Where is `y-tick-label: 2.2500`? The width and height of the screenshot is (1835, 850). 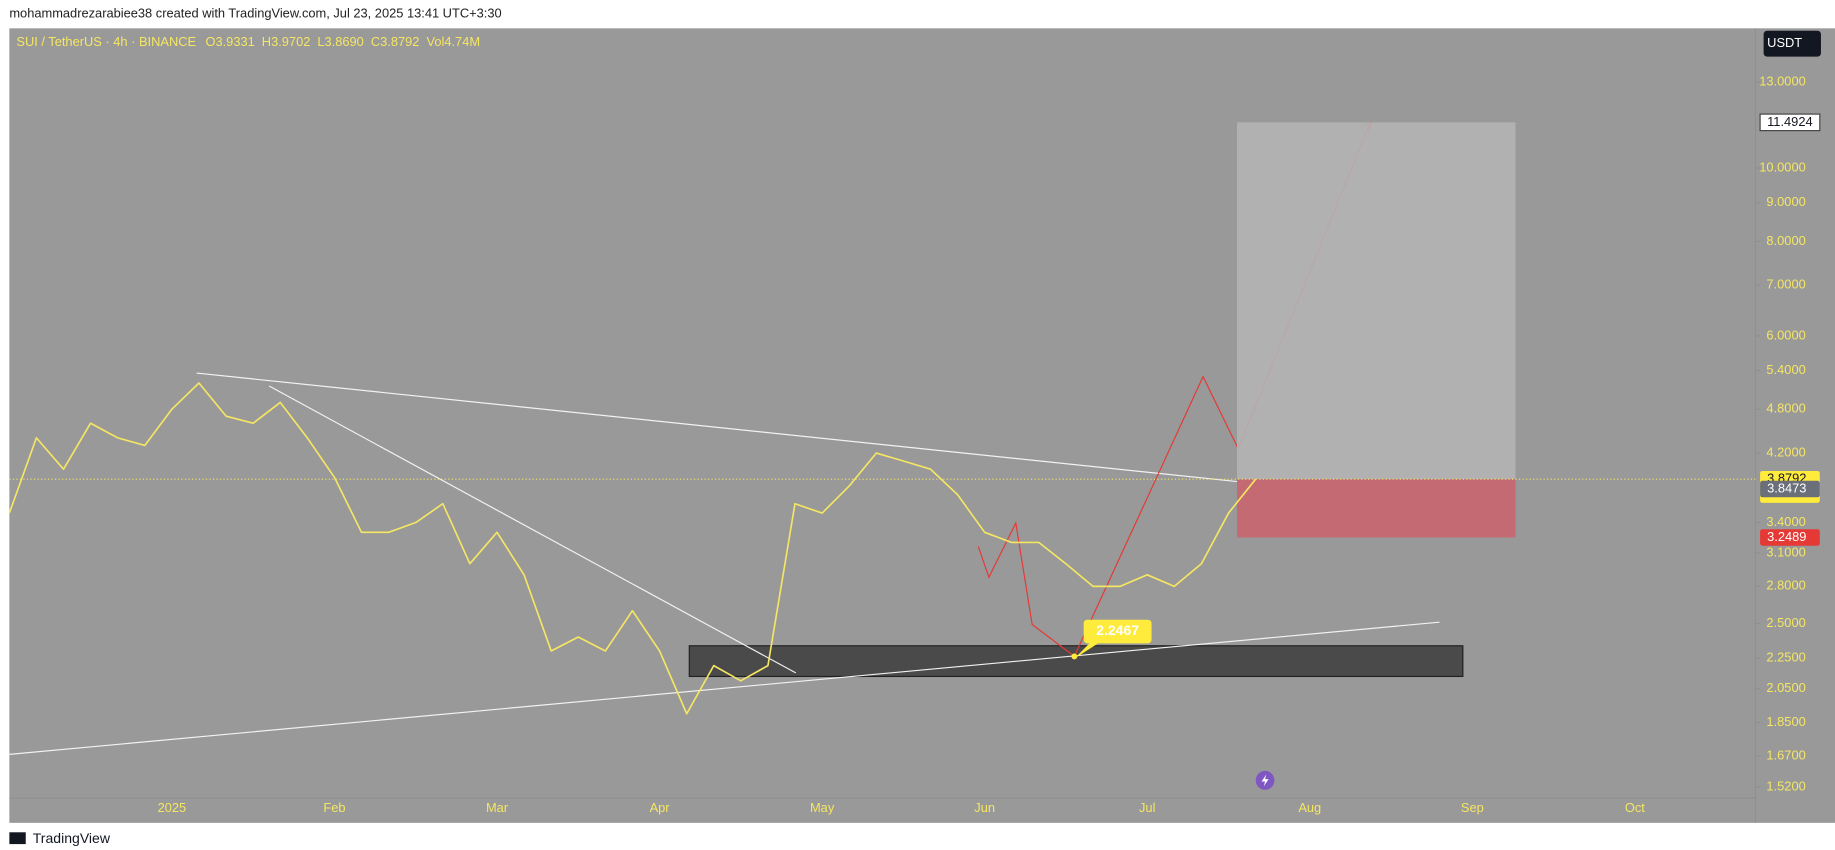 y-tick-label: 2.2500 is located at coordinates (1785, 657).